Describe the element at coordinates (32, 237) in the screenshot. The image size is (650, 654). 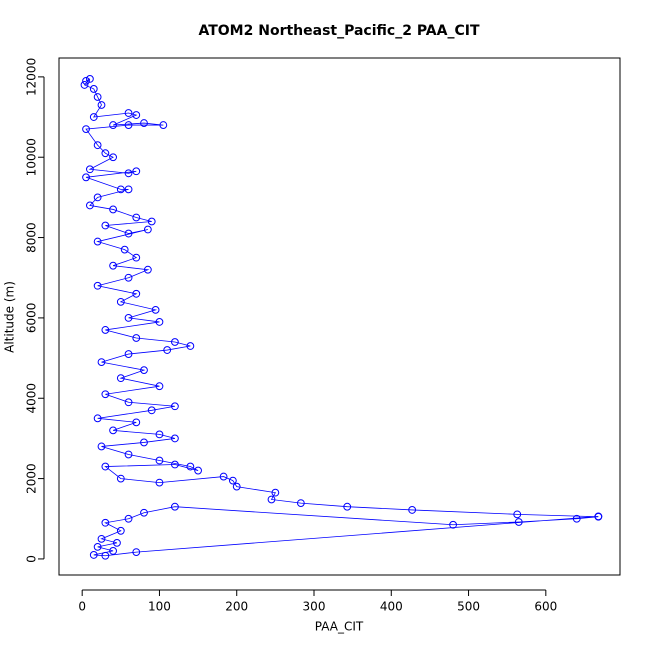
I see `y-tick-label: 8000` at that location.